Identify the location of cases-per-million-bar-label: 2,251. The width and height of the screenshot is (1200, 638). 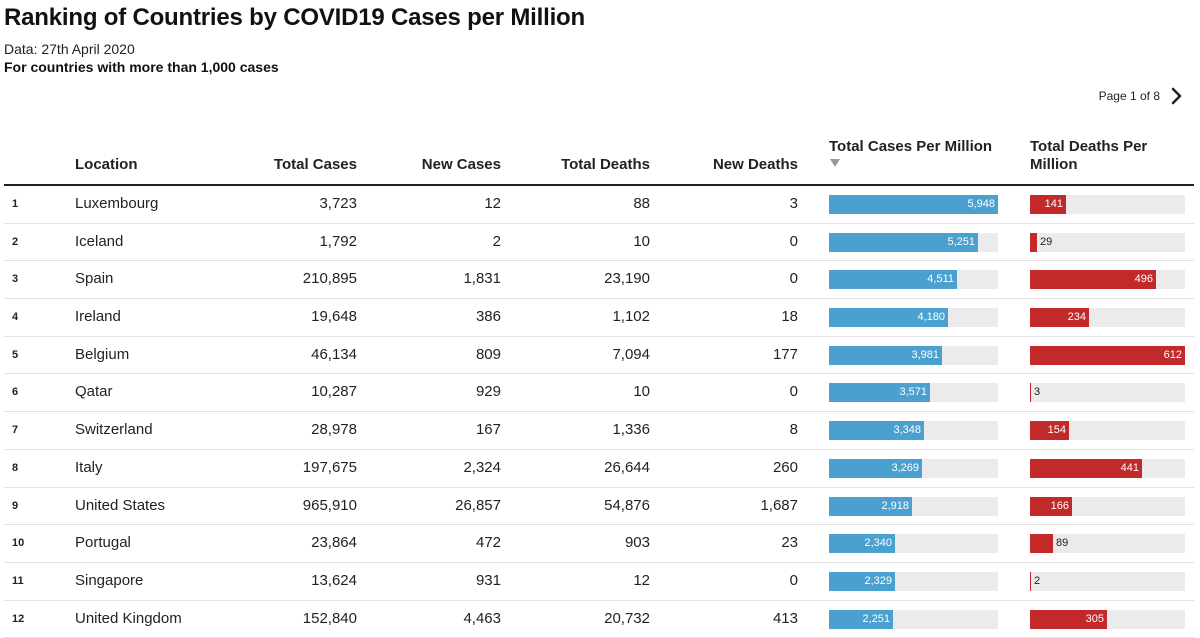
(876, 618).